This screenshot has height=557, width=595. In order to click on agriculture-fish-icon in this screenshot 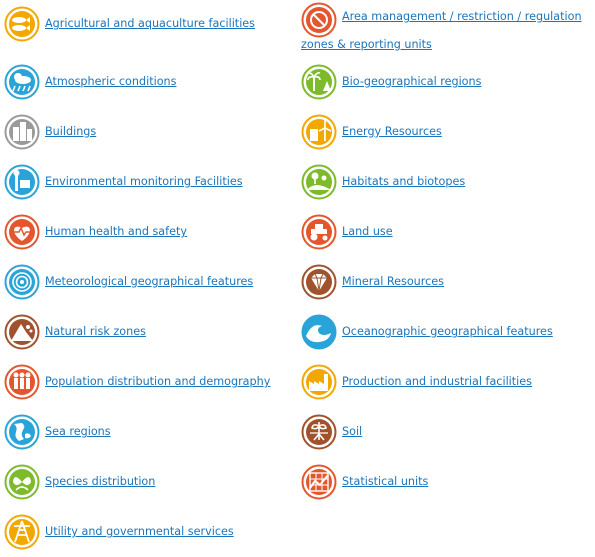, I will do `click(22, 24)`.